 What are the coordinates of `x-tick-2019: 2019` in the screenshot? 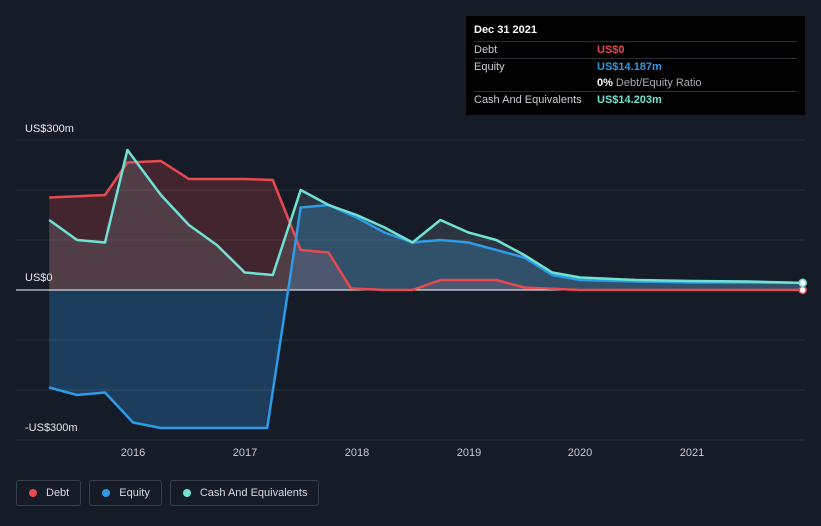 It's located at (469, 453).